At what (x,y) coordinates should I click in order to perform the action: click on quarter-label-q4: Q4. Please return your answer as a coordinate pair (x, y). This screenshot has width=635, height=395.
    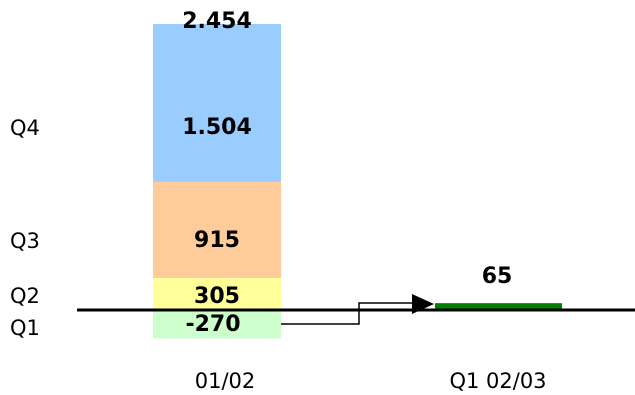
    Looking at the image, I should click on (25, 128).